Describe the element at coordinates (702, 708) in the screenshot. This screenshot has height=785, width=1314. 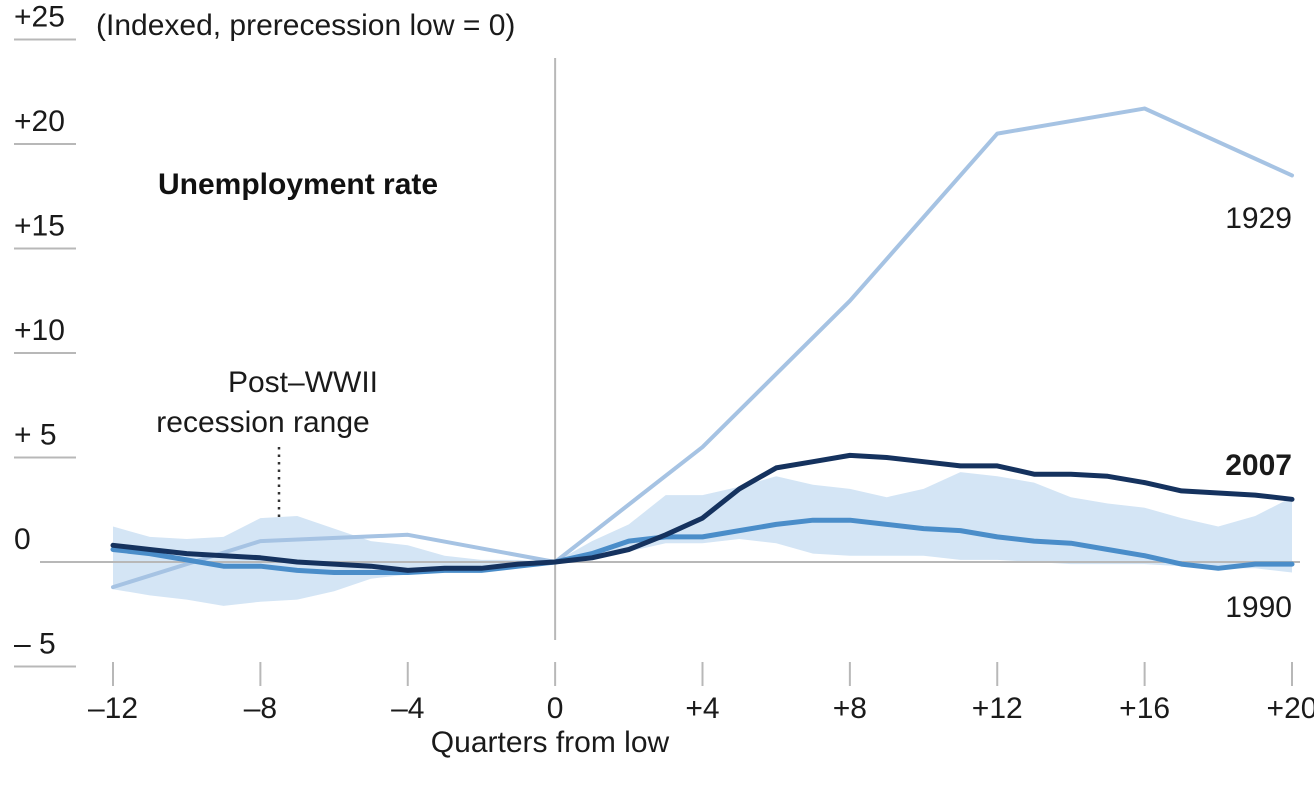
I see `x-tick-label: +4` at that location.